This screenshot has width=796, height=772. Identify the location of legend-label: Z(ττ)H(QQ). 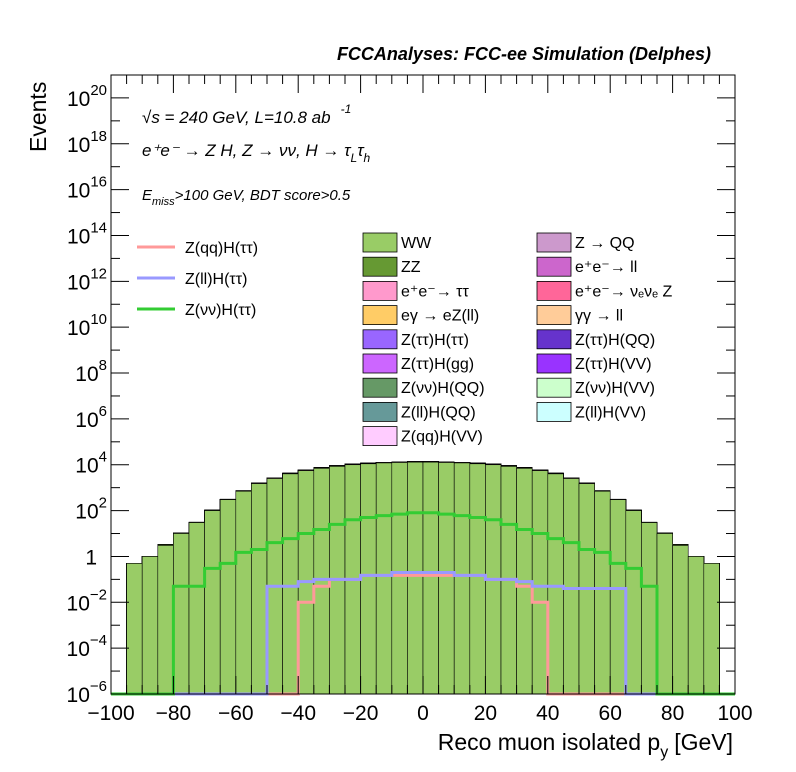
(615, 340).